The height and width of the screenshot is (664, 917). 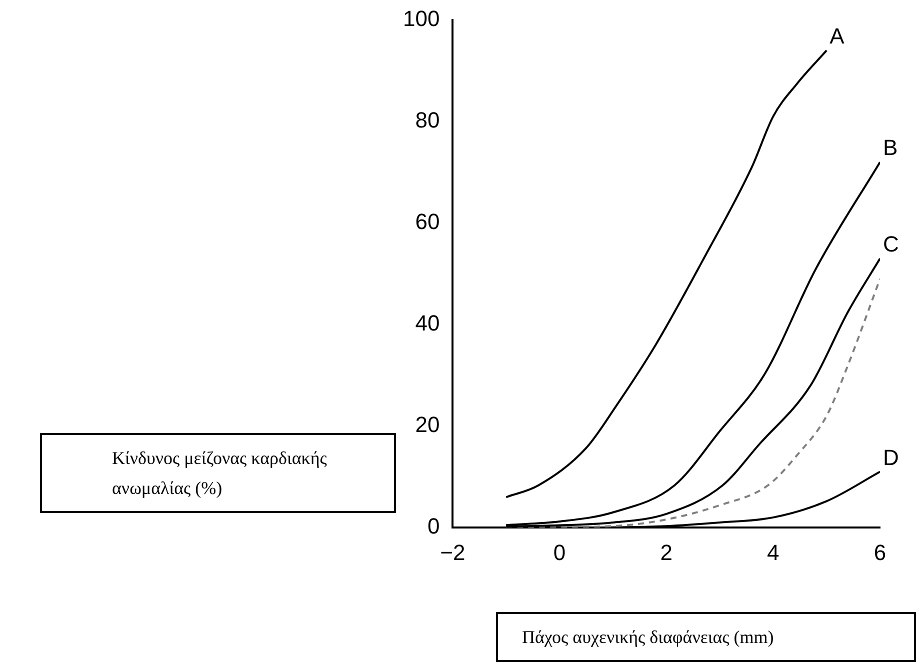 What do you see at coordinates (453, 552) in the screenshot?
I see `x-tick-label: −2` at bounding box center [453, 552].